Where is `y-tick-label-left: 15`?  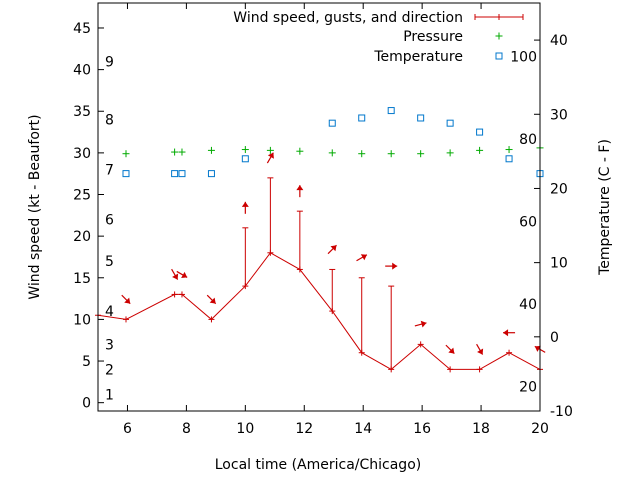
y-tick-label-left: 15 is located at coordinates (82, 279).